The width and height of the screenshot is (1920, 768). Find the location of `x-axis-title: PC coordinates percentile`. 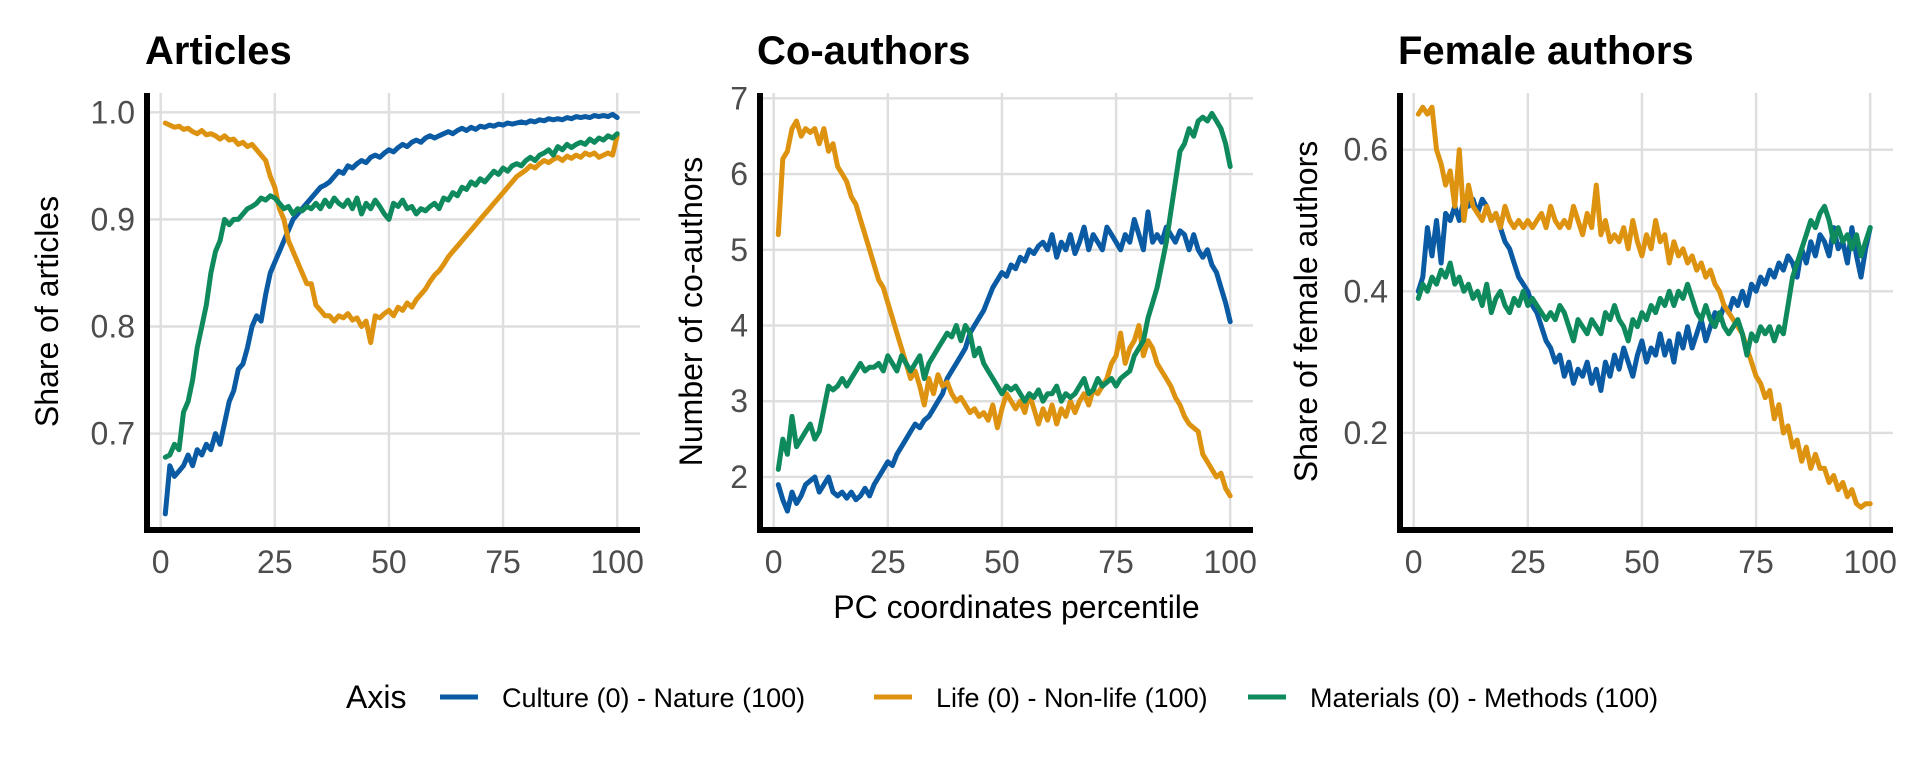

x-axis-title: PC coordinates percentile is located at coordinates (1016, 607).